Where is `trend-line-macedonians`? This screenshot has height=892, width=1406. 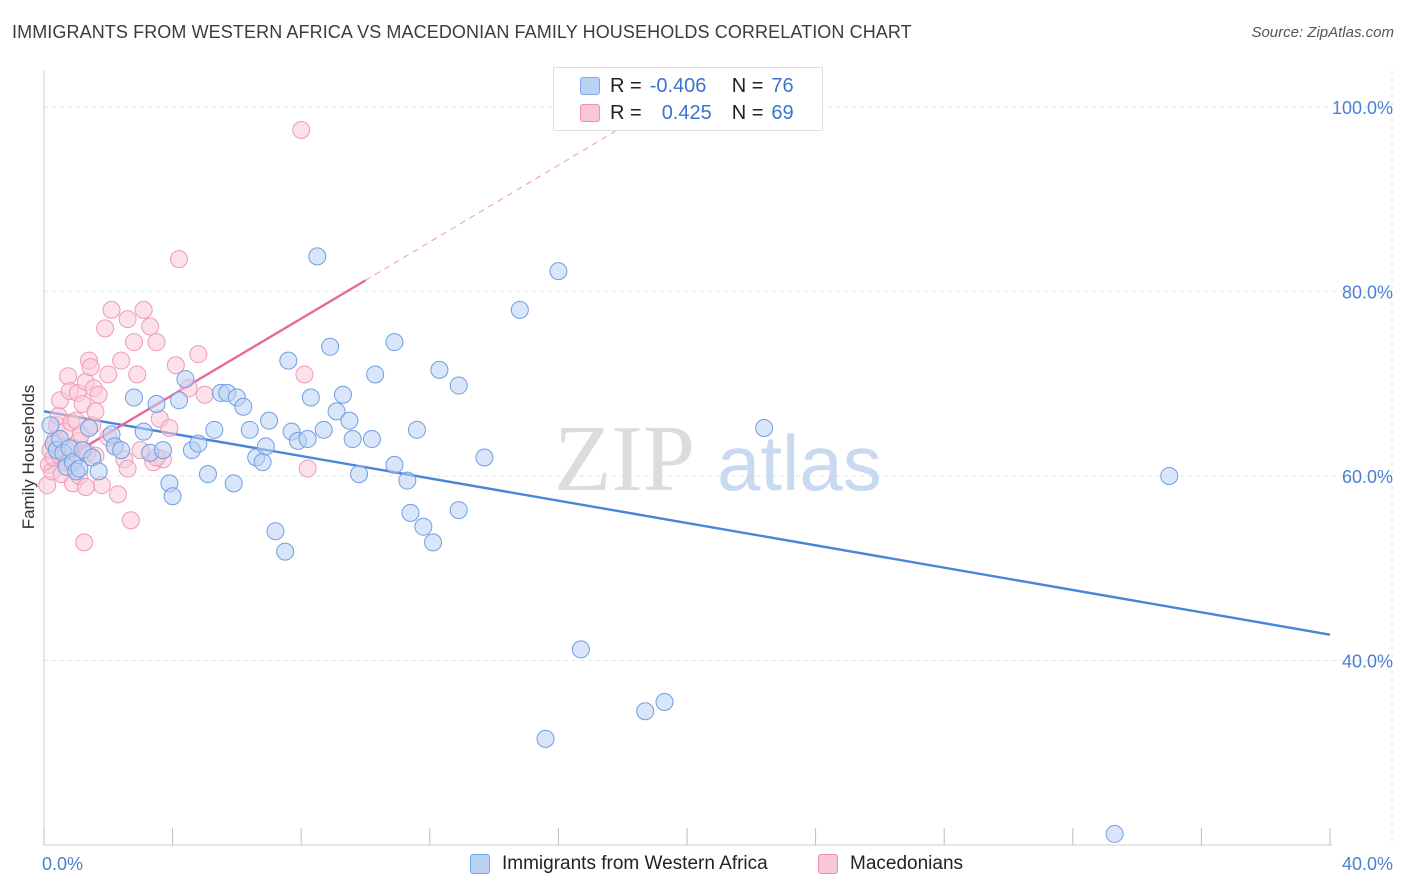 trend-line-macedonians is located at coordinates (205, 376).